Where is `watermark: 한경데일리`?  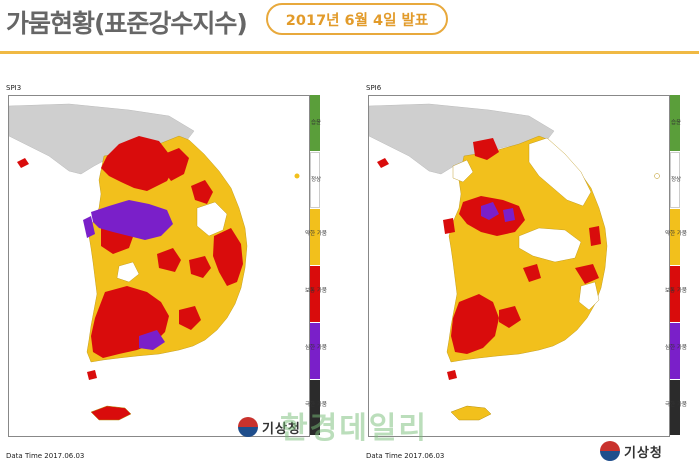
watermark: 한경데일리 is located at coordinates (354, 428).